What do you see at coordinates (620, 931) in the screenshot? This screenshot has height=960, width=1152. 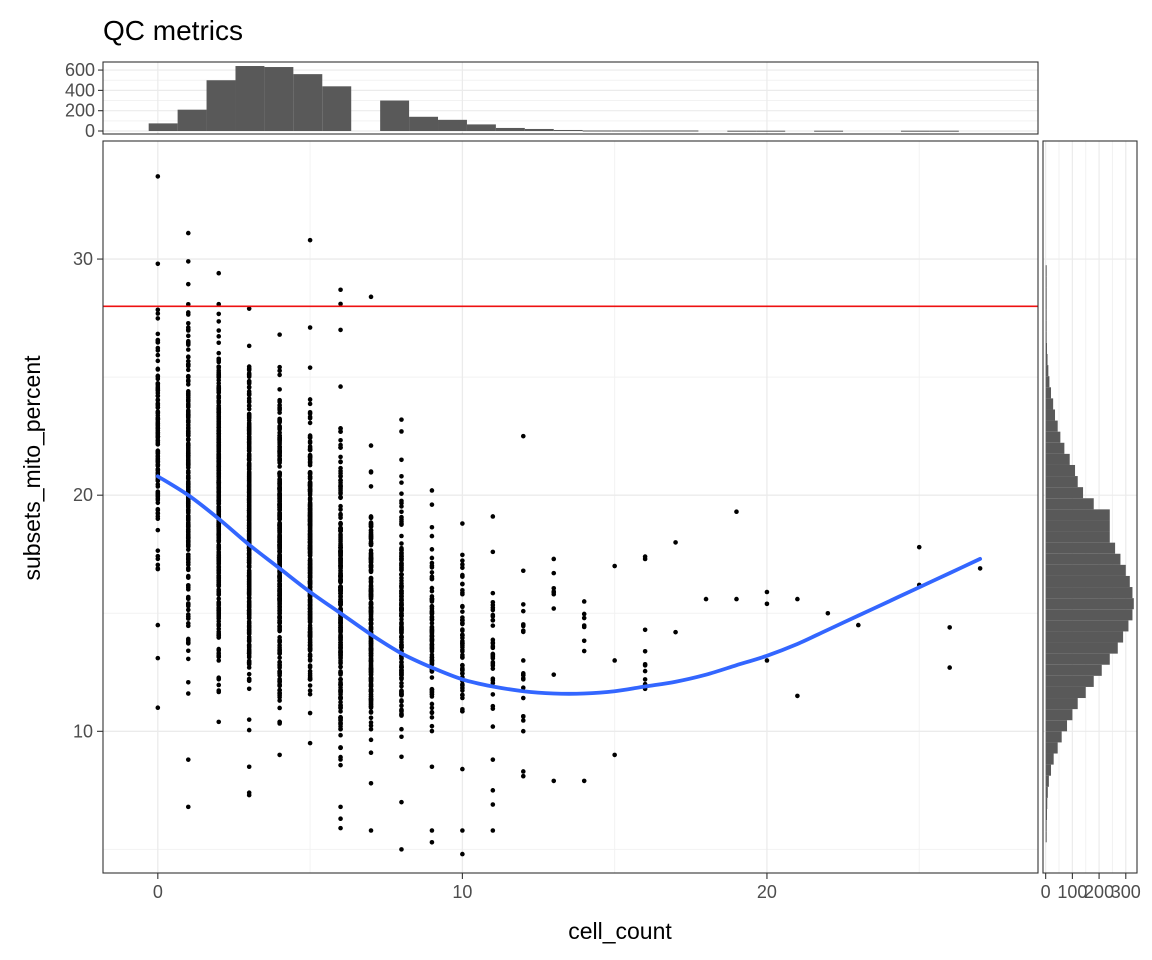 I see `x-axis-title: cell_count` at bounding box center [620, 931].